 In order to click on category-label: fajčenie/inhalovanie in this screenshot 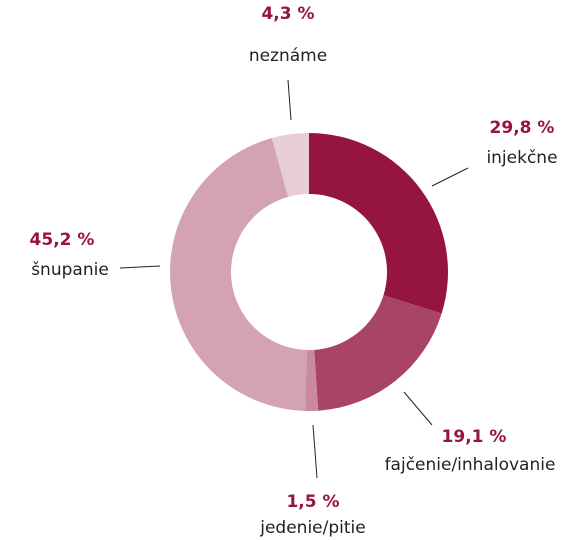, I will do `click(470, 465)`.